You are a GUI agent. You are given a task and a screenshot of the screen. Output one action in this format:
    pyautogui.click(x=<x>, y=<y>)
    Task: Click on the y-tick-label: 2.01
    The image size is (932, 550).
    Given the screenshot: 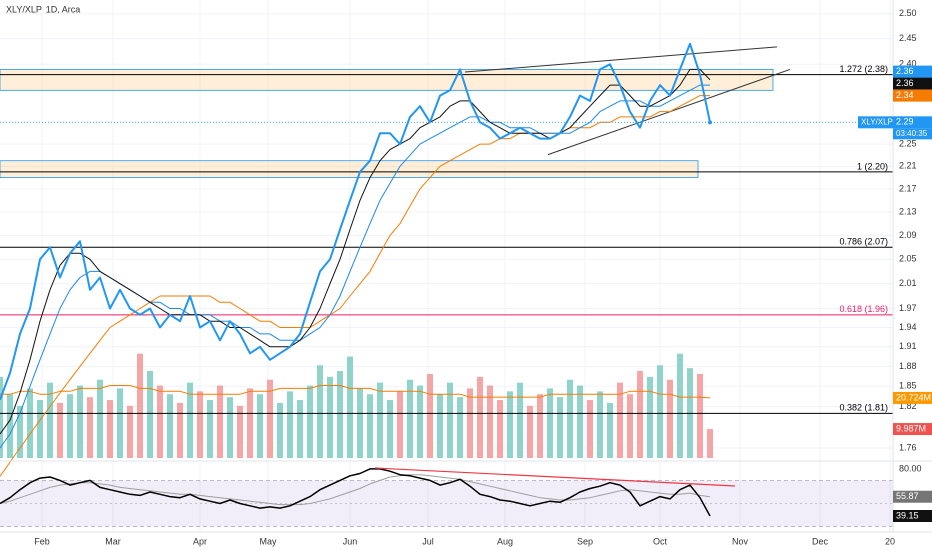 What is the action you would take?
    pyautogui.click(x=908, y=283)
    